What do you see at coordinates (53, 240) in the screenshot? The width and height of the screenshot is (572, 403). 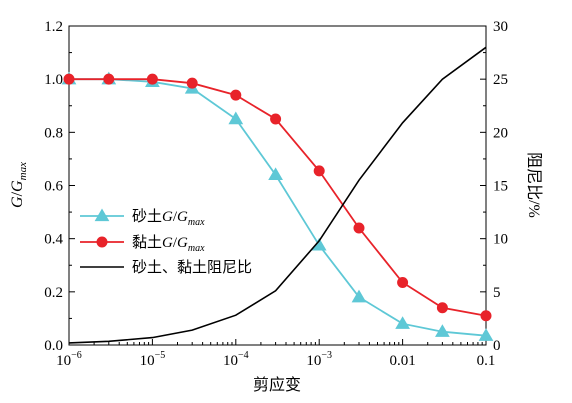 I see `y-left-tick-label: 0.4` at bounding box center [53, 240].